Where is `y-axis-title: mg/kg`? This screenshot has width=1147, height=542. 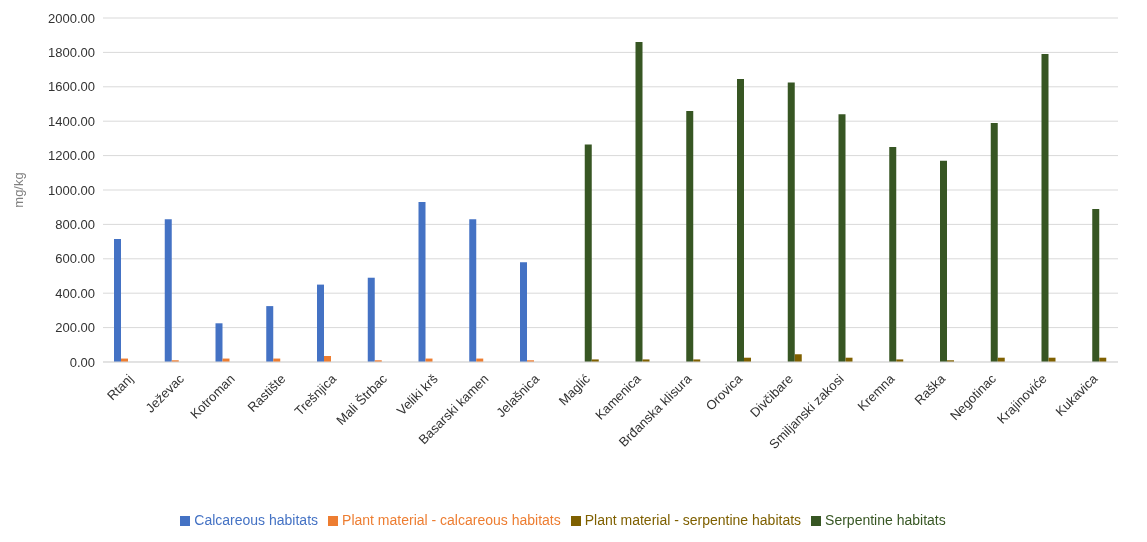
y-axis-title: mg/kg is located at coordinates (18, 190).